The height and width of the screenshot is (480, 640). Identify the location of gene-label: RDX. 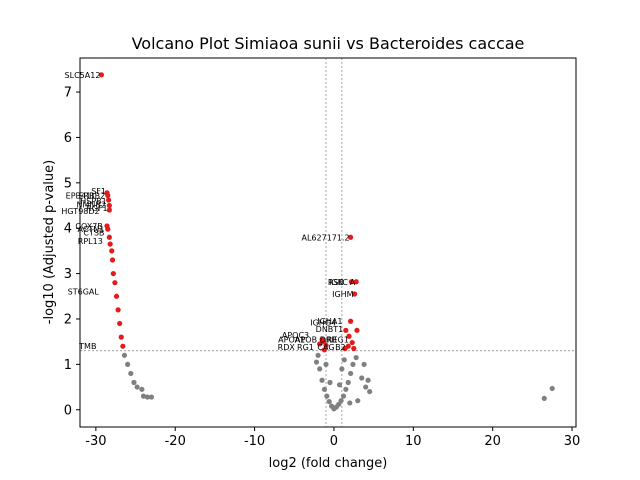
(287, 347).